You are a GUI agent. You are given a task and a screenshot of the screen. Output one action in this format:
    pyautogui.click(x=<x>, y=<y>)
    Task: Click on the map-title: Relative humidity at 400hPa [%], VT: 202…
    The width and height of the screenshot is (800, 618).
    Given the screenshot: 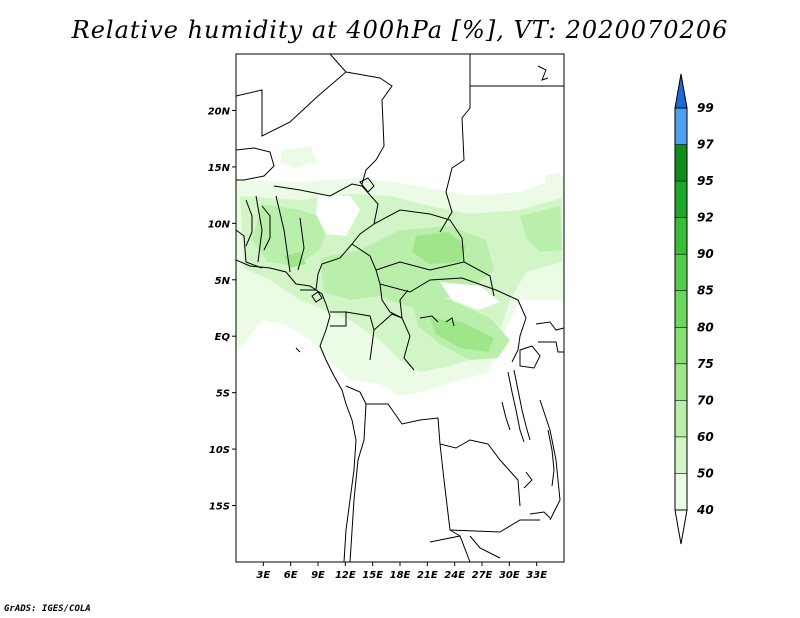 What is the action you would take?
    pyautogui.click(x=400, y=30)
    